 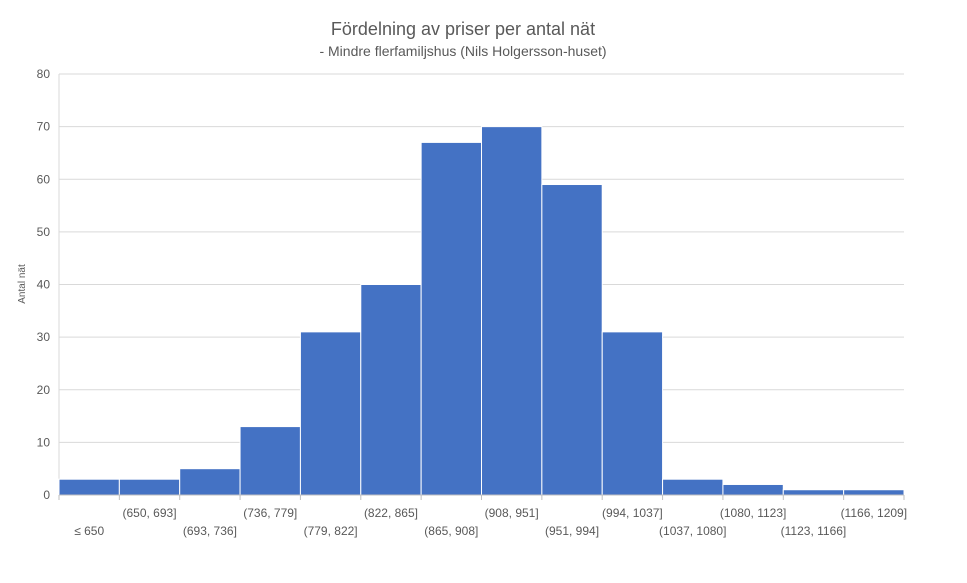 What do you see at coordinates (874, 513) in the screenshot?
I see `x-tick-label: (1166, 1209]` at bounding box center [874, 513].